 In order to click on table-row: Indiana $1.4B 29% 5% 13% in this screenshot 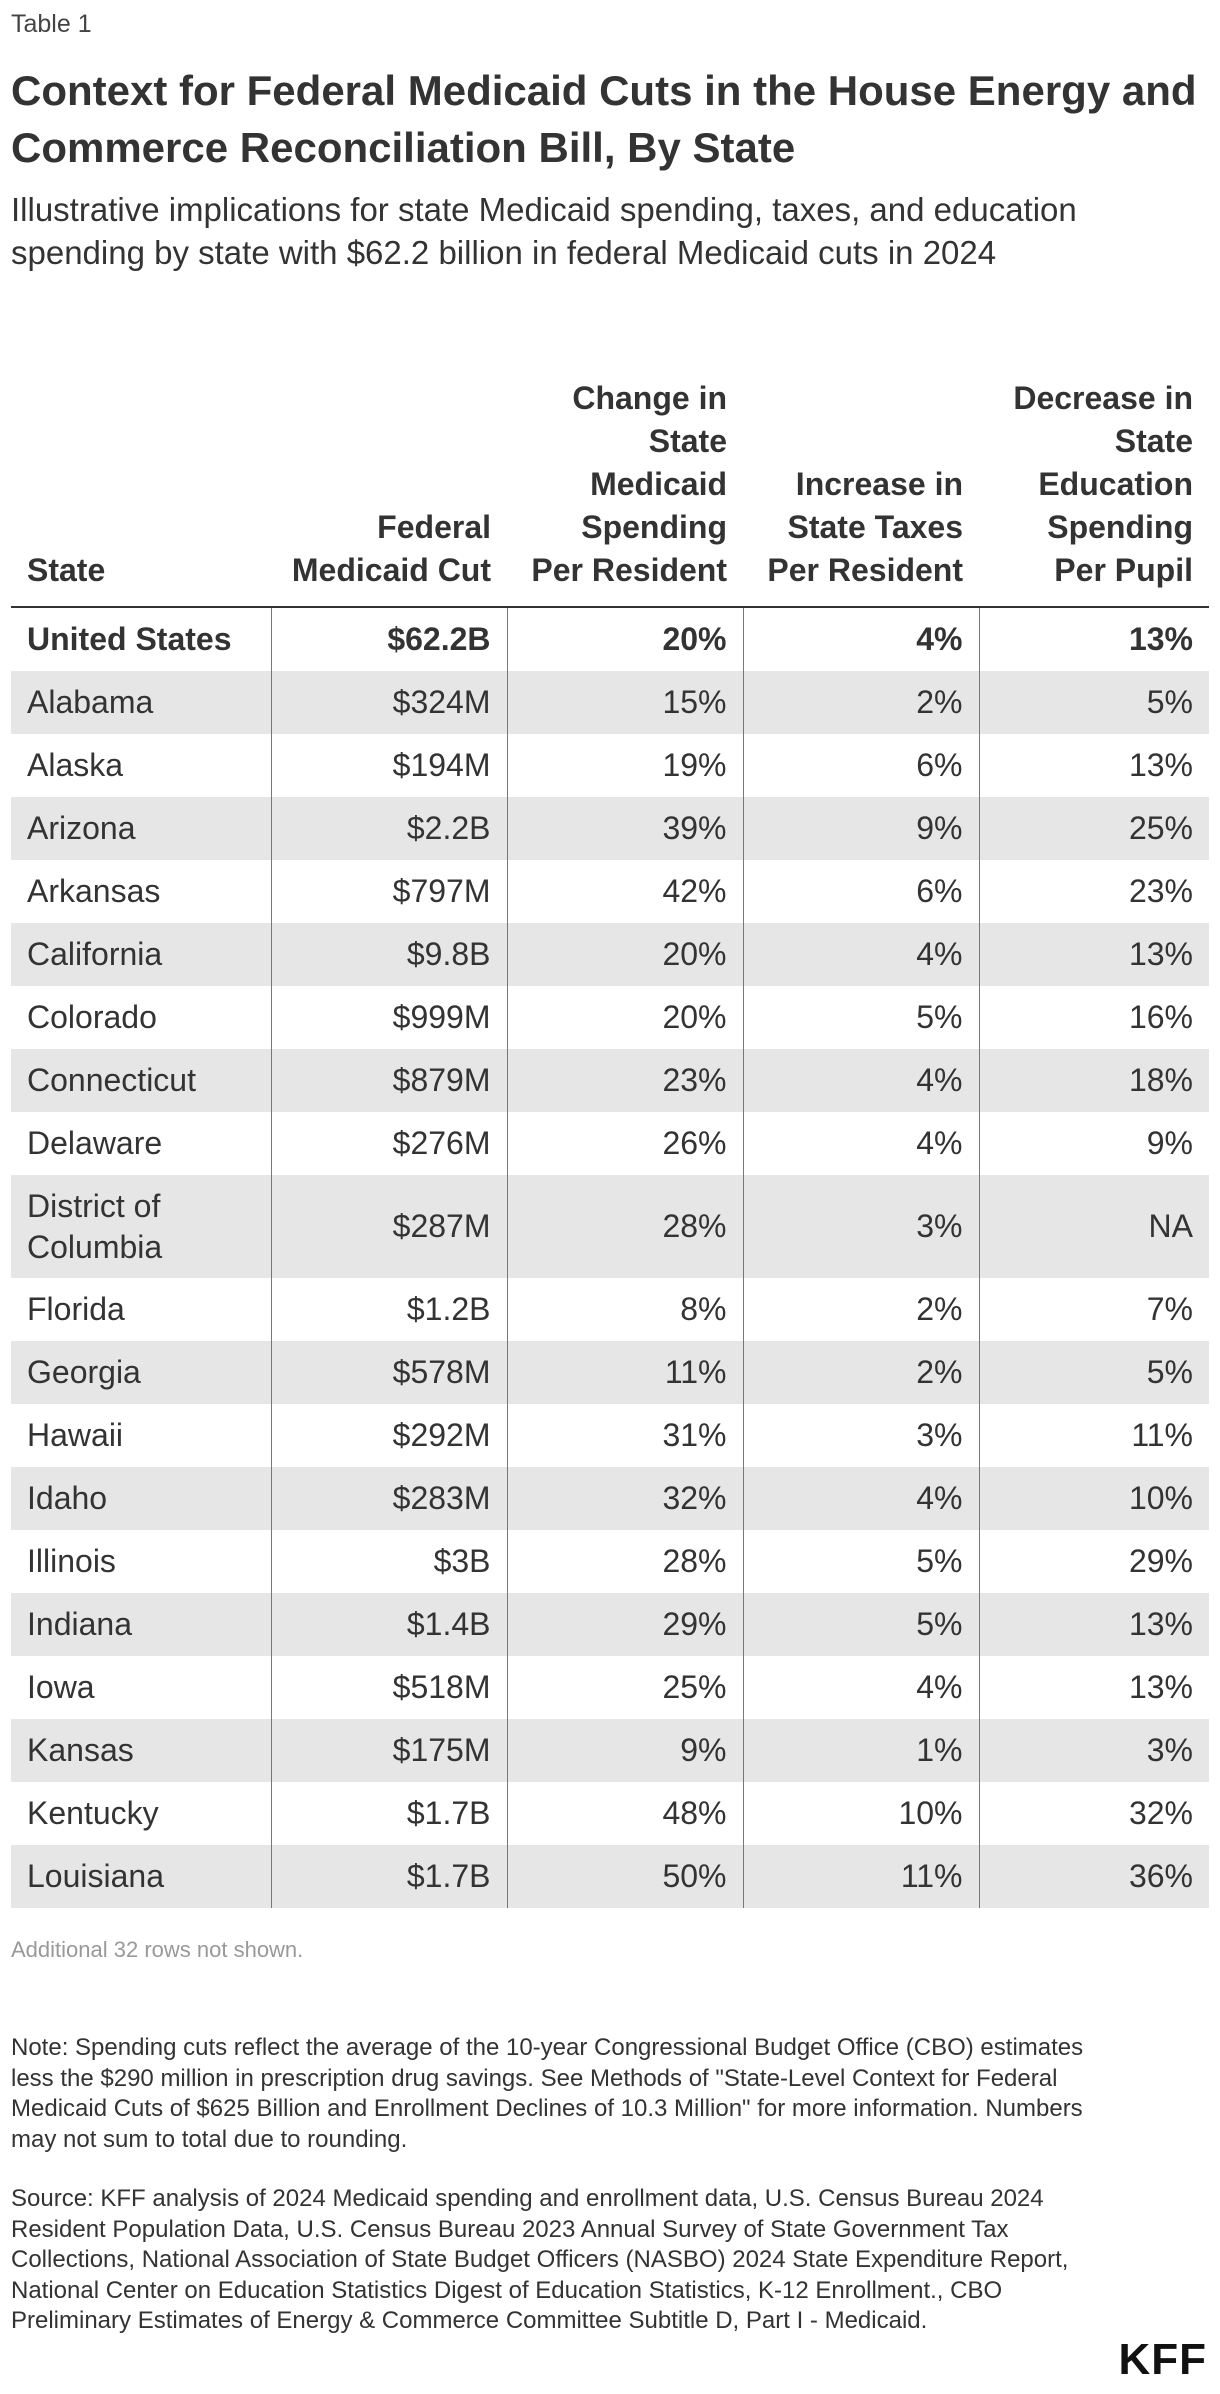, I will do `click(610, 1624)`.